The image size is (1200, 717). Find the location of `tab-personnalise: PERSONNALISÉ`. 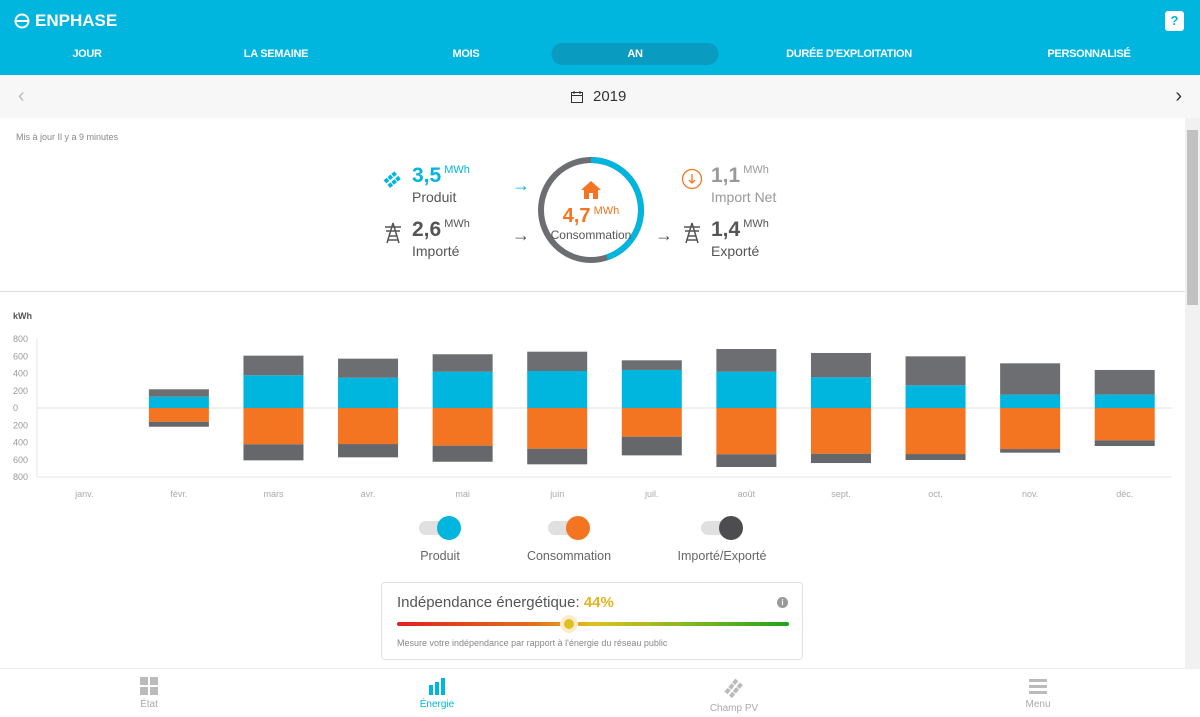

tab-personnalise: PERSONNALISÉ is located at coordinates (1089, 54).